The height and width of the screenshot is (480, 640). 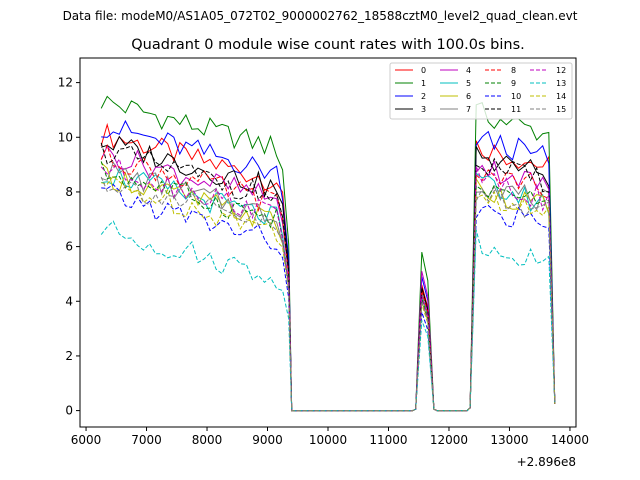 I want to click on legend-label-4: 4, so click(x=468, y=70).